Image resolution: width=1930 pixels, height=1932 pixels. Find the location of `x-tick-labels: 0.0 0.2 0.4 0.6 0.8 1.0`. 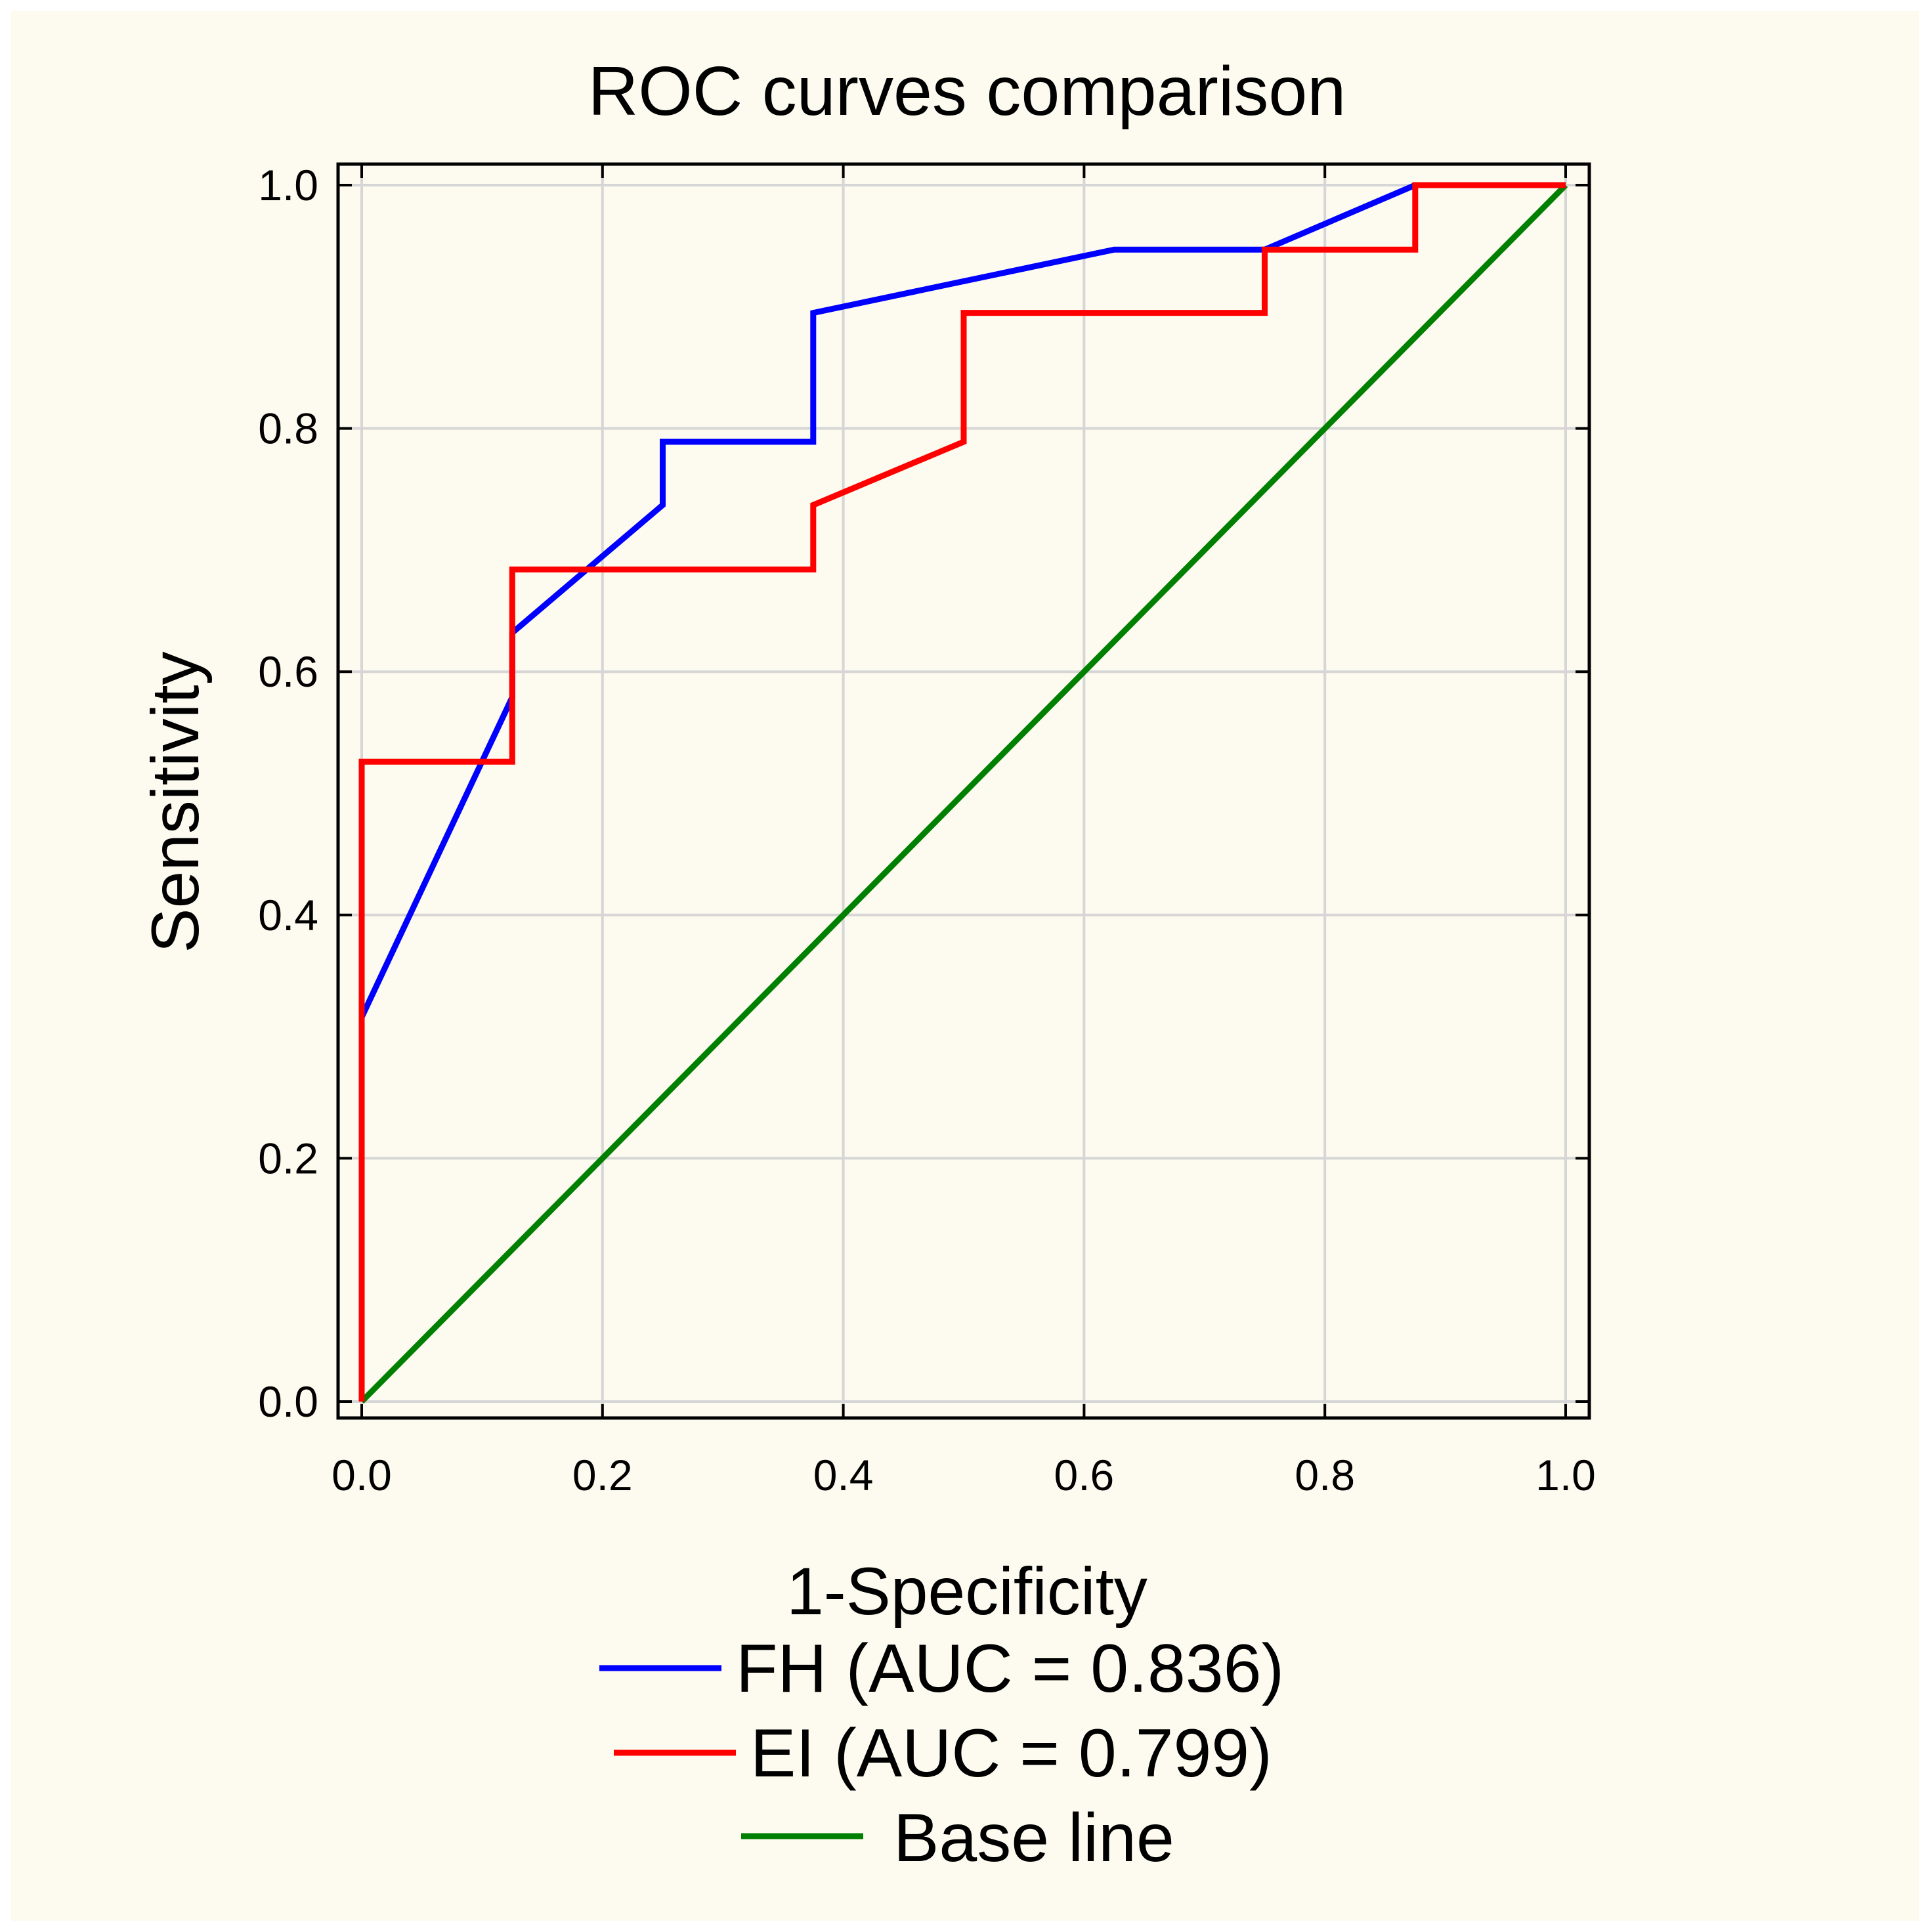

x-tick-labels: 0.0 0.2 0.4 0.6 0.8 1.0 is located at coordinates (964, 1475).